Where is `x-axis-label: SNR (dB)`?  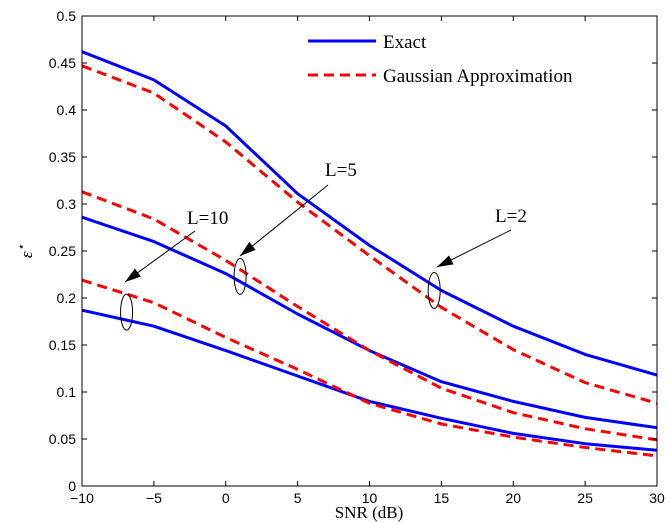 x-axis-label: SNR (dB) is located at coordinates (369, 512).